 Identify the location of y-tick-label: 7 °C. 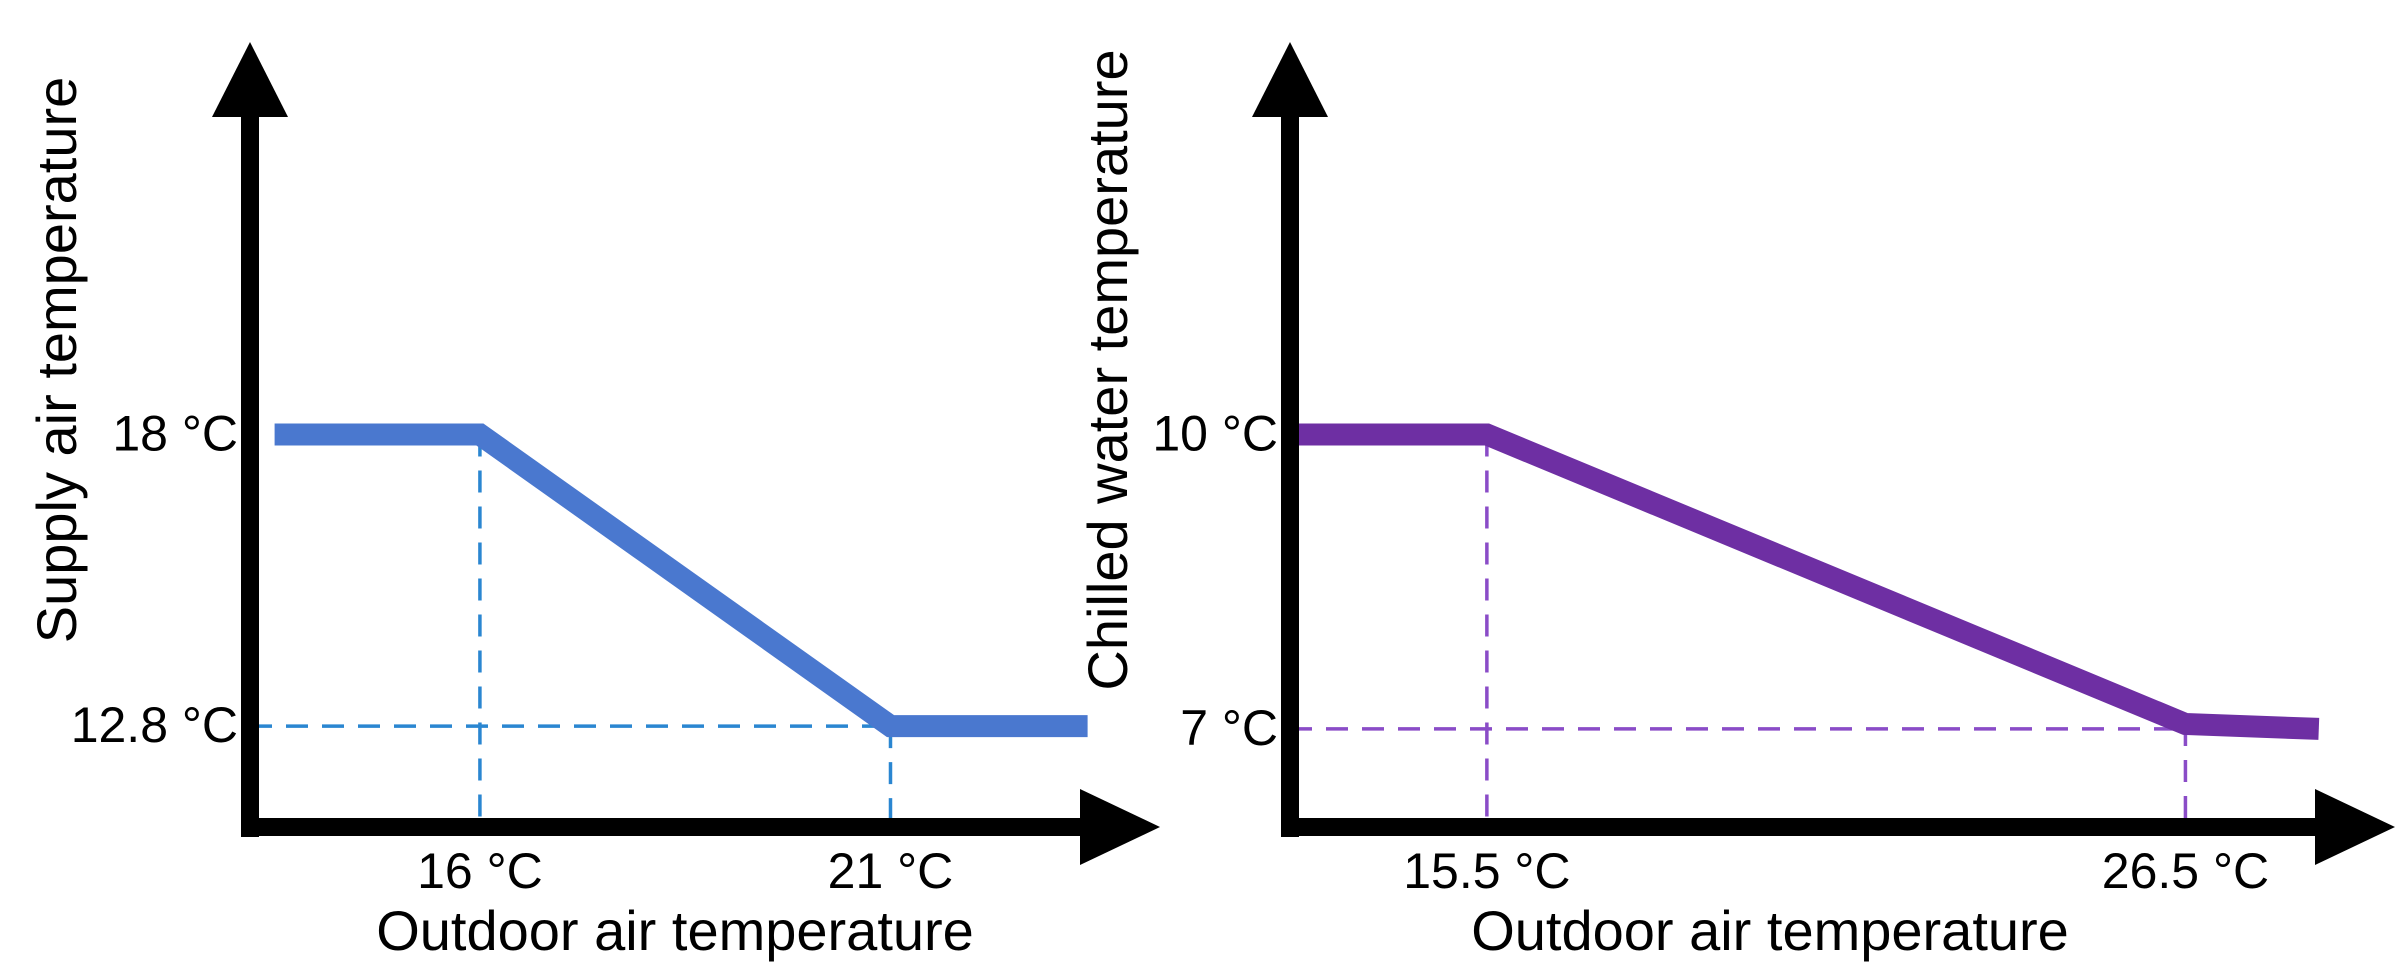
(1229, 728).